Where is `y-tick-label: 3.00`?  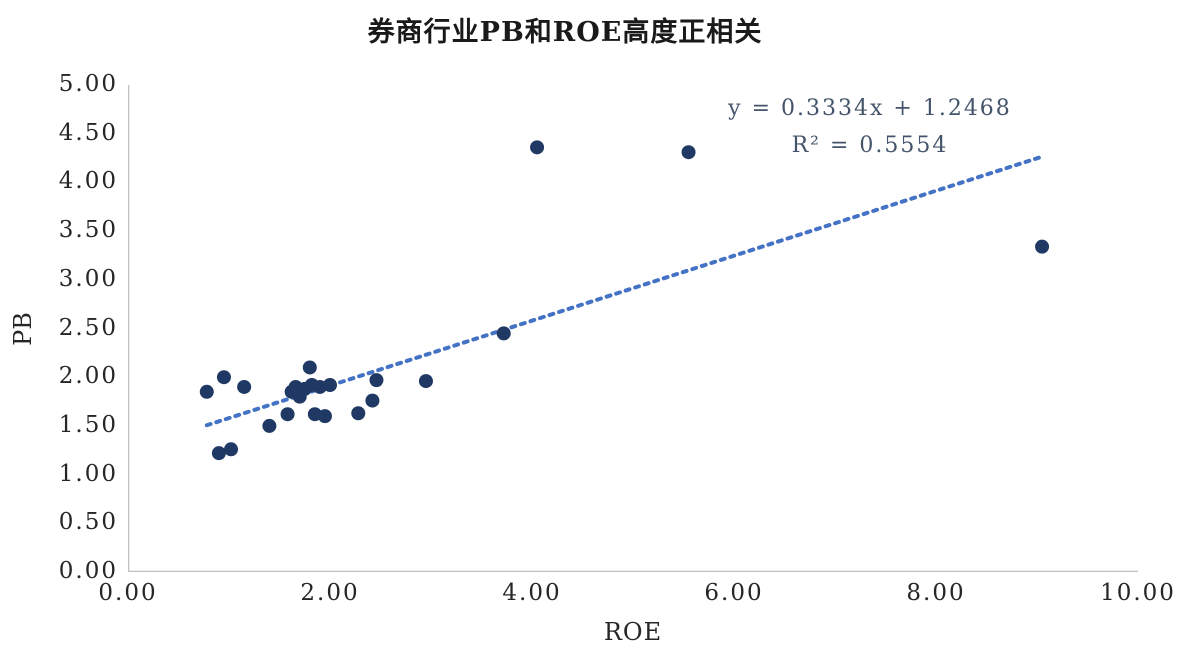
y-tick-label: 3.00 is located at coordinates (88, 278).